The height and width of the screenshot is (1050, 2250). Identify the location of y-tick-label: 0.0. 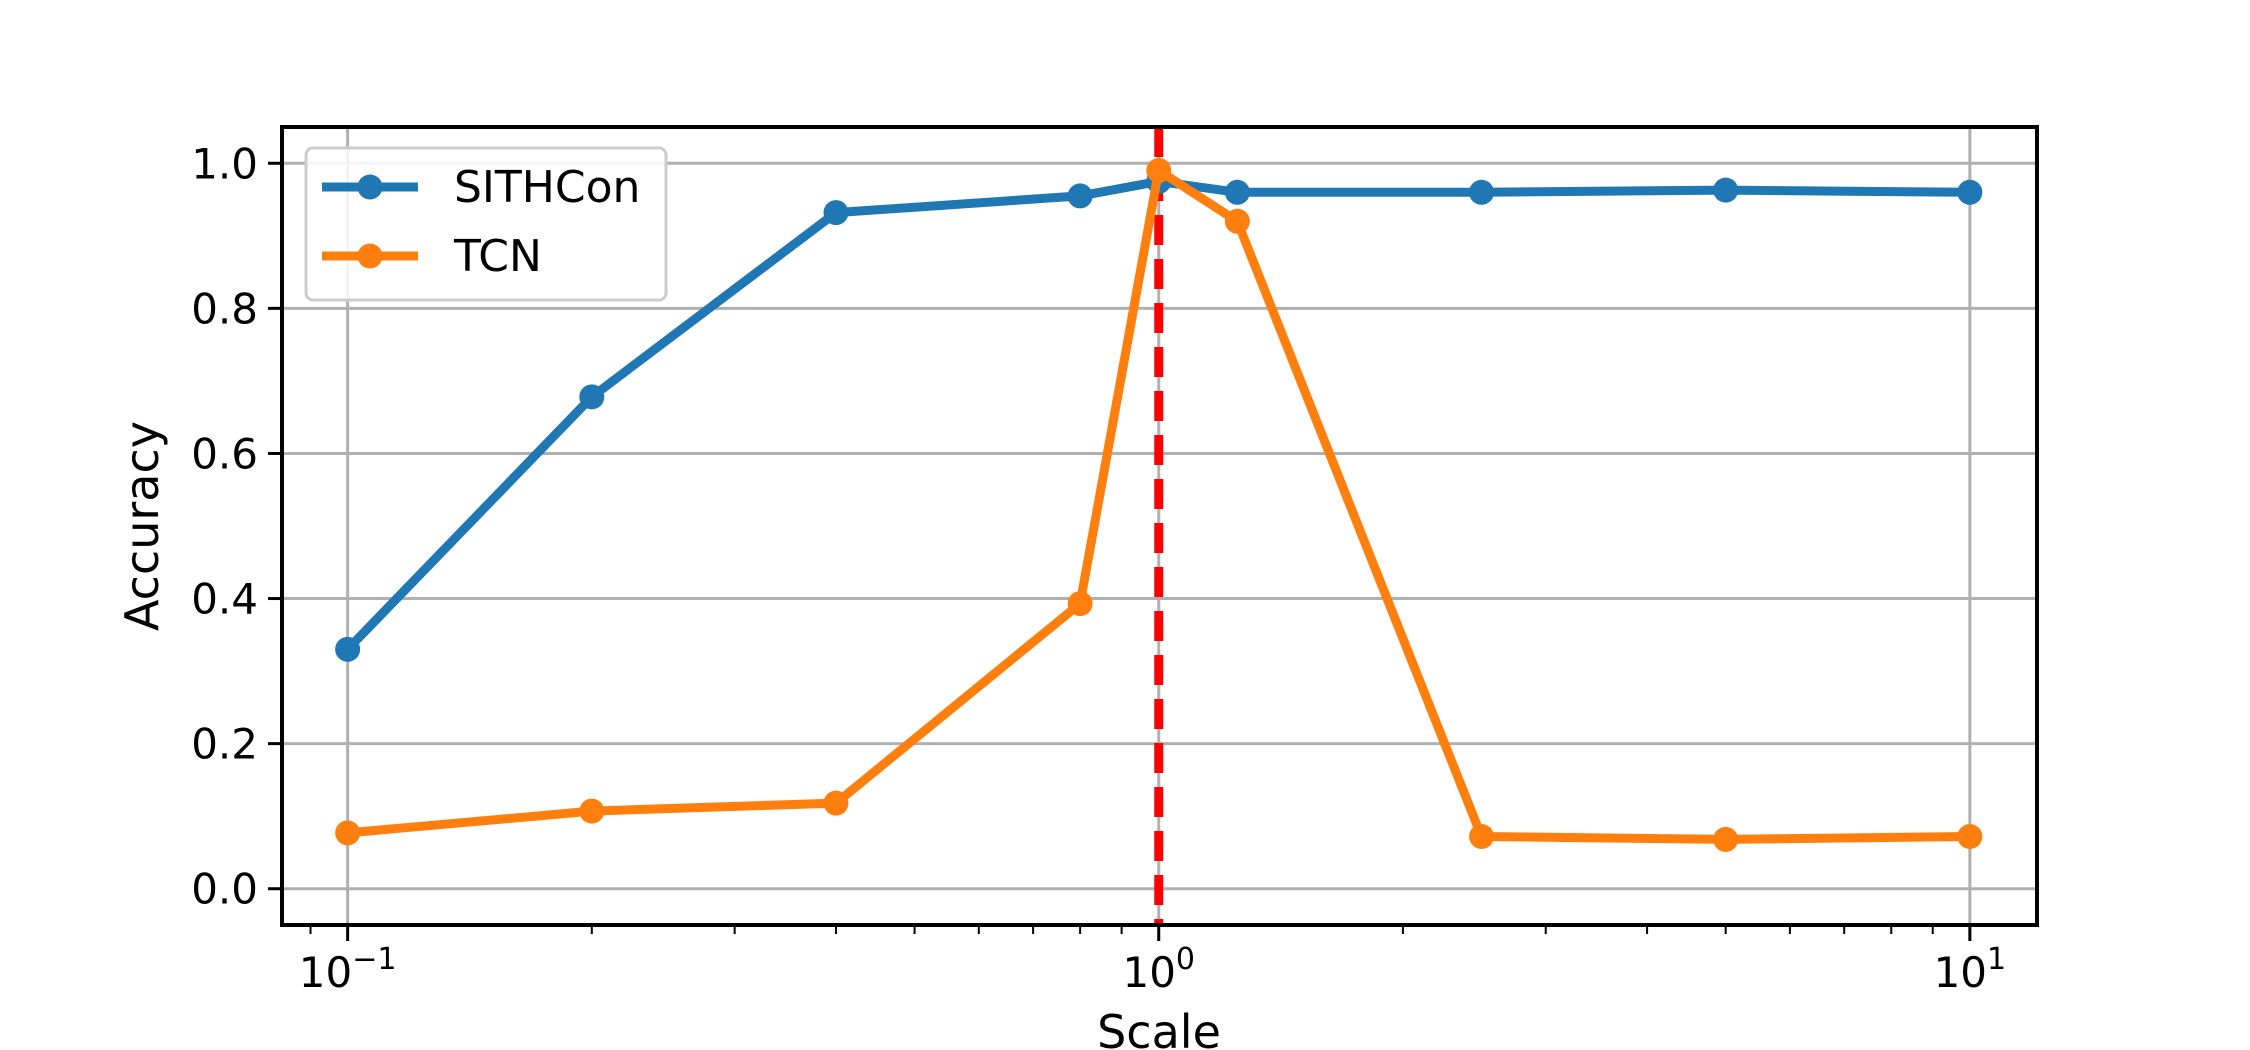
(224, 889).